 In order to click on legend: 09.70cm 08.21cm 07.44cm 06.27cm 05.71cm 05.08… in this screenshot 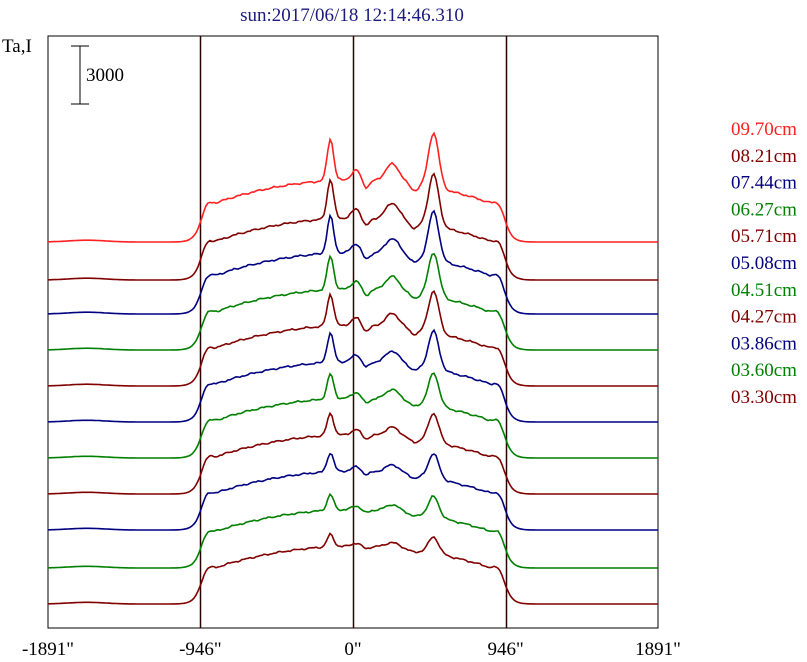, I will do `click(764, 263)`.